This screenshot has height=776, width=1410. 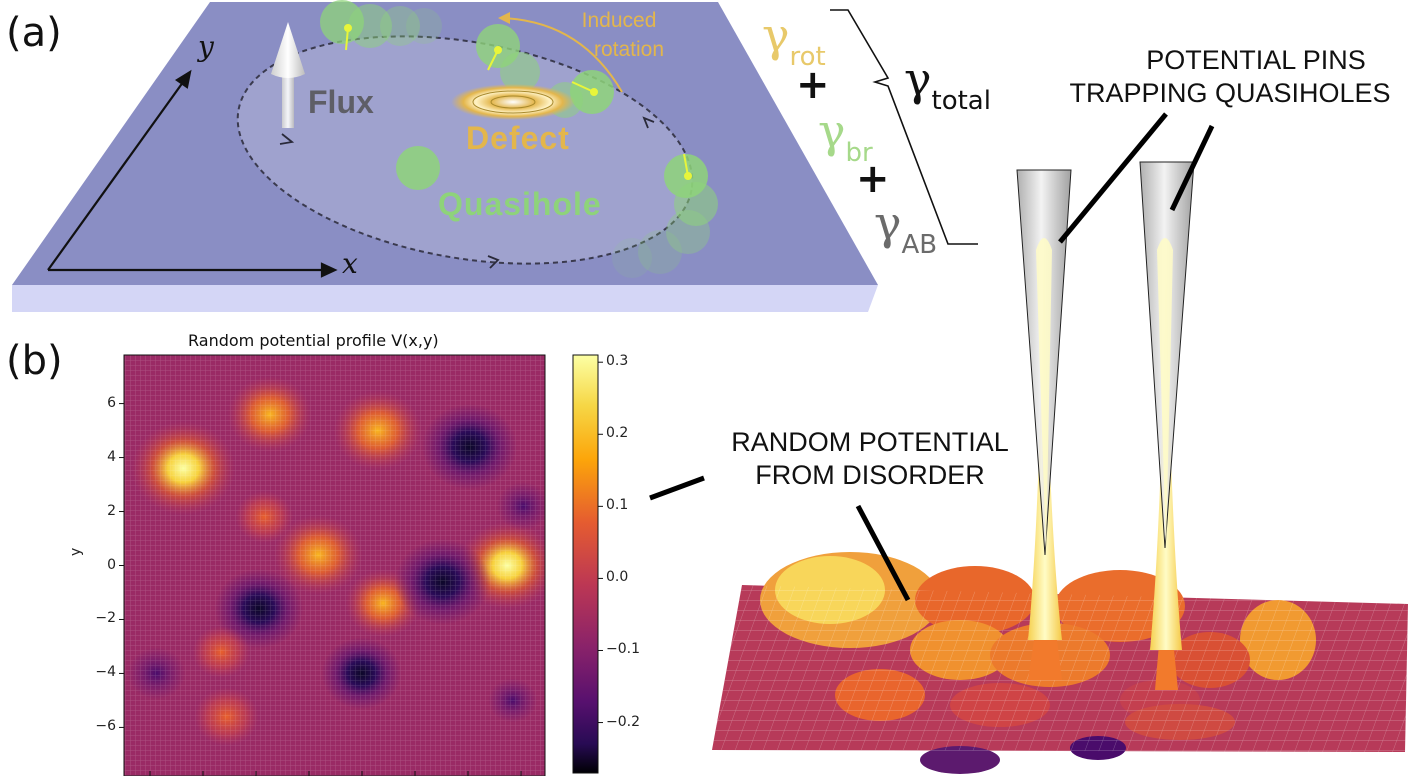 What do you see at coordinates (629, 49) in the screenshot?
I see `induced-rotation-line2: rotation` at bounding box center [629, 49].